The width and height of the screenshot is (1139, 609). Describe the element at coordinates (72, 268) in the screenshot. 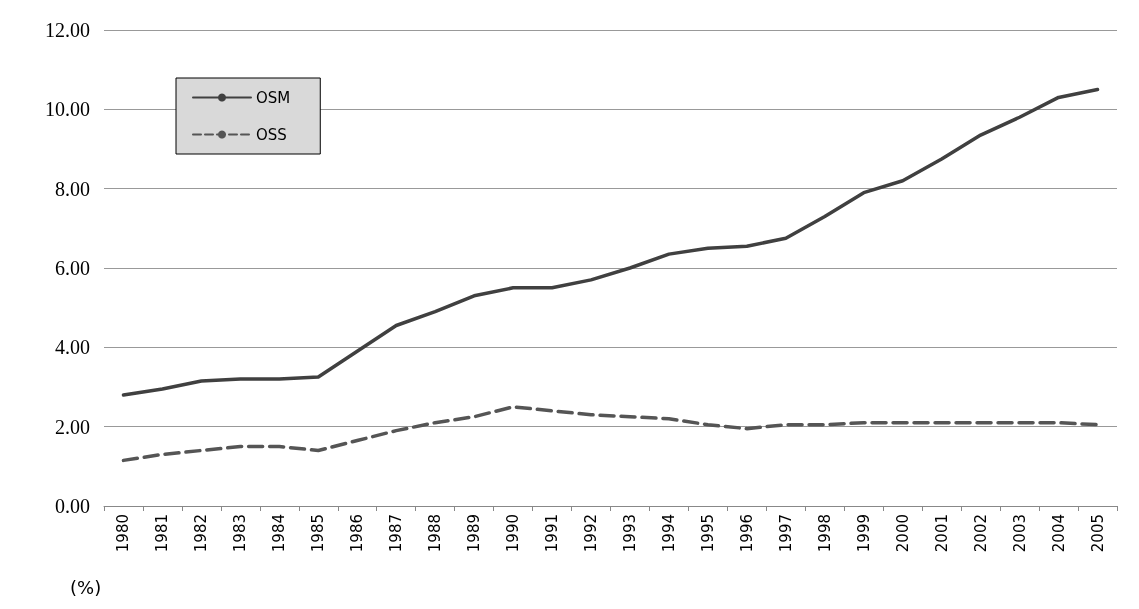

I see `y-tick-label: 6.00` at that location.